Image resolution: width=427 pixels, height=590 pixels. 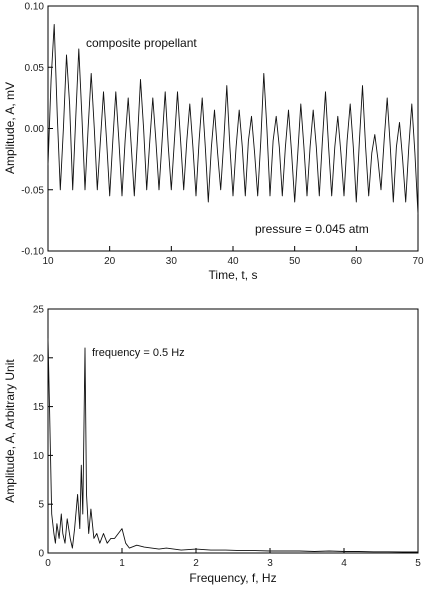 I want to click on x-tick-label: 30, so click(x=172, y=261).